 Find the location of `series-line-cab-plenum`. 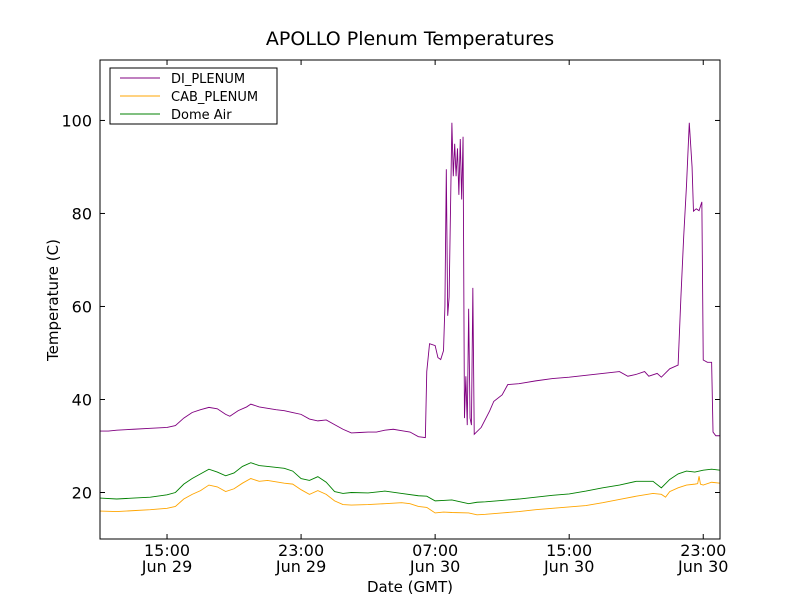

series-line-cab-plenum is located at coordinates (410, 496).